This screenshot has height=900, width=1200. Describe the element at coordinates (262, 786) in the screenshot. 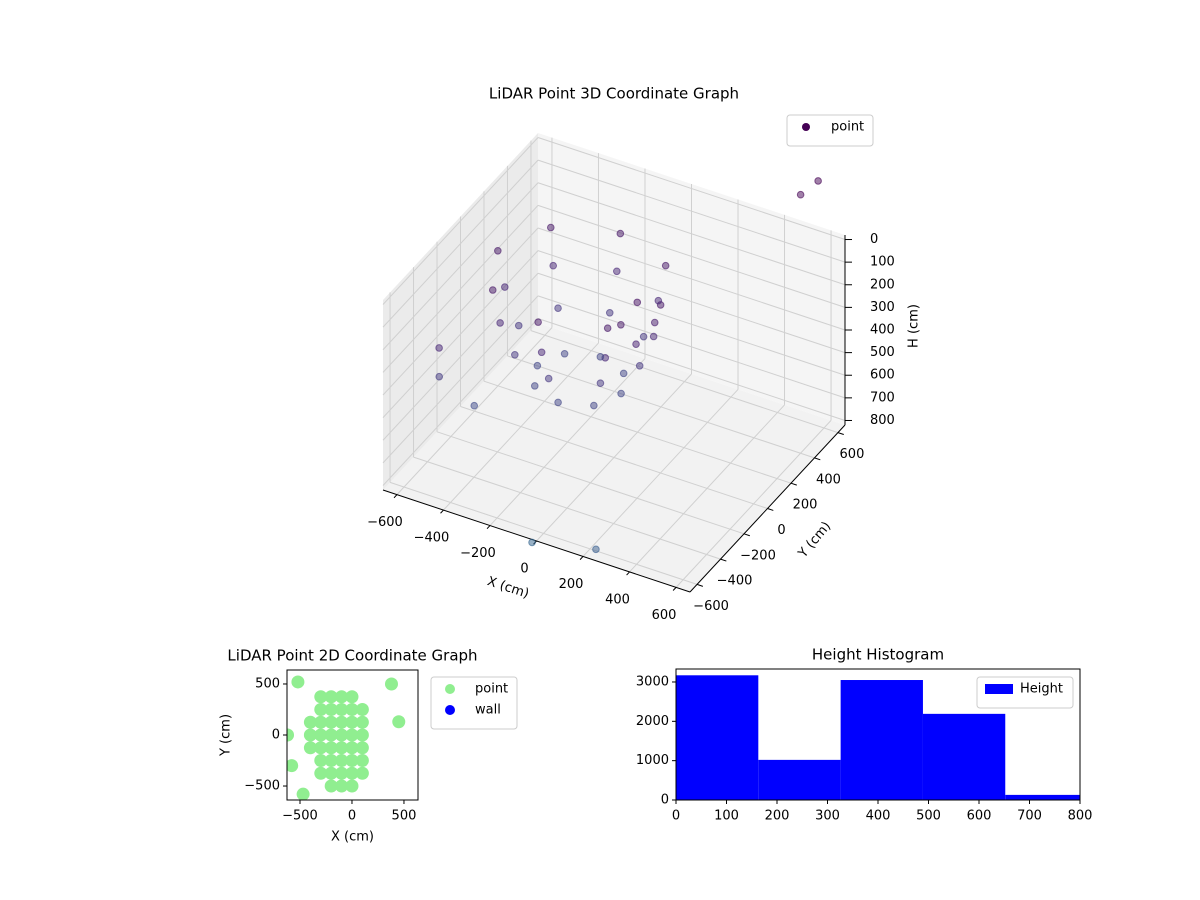

I see `y-tick-label: −500` at that location.